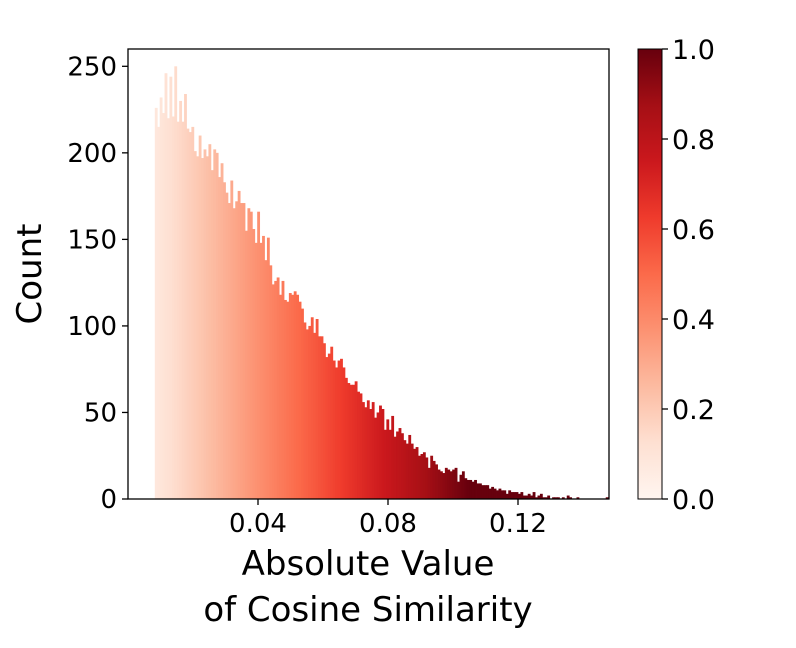 The image size is (796, 648). Describe the element at coordinates (30, 274) in the screenshot. I see `y-axis-label: Count` at that location.